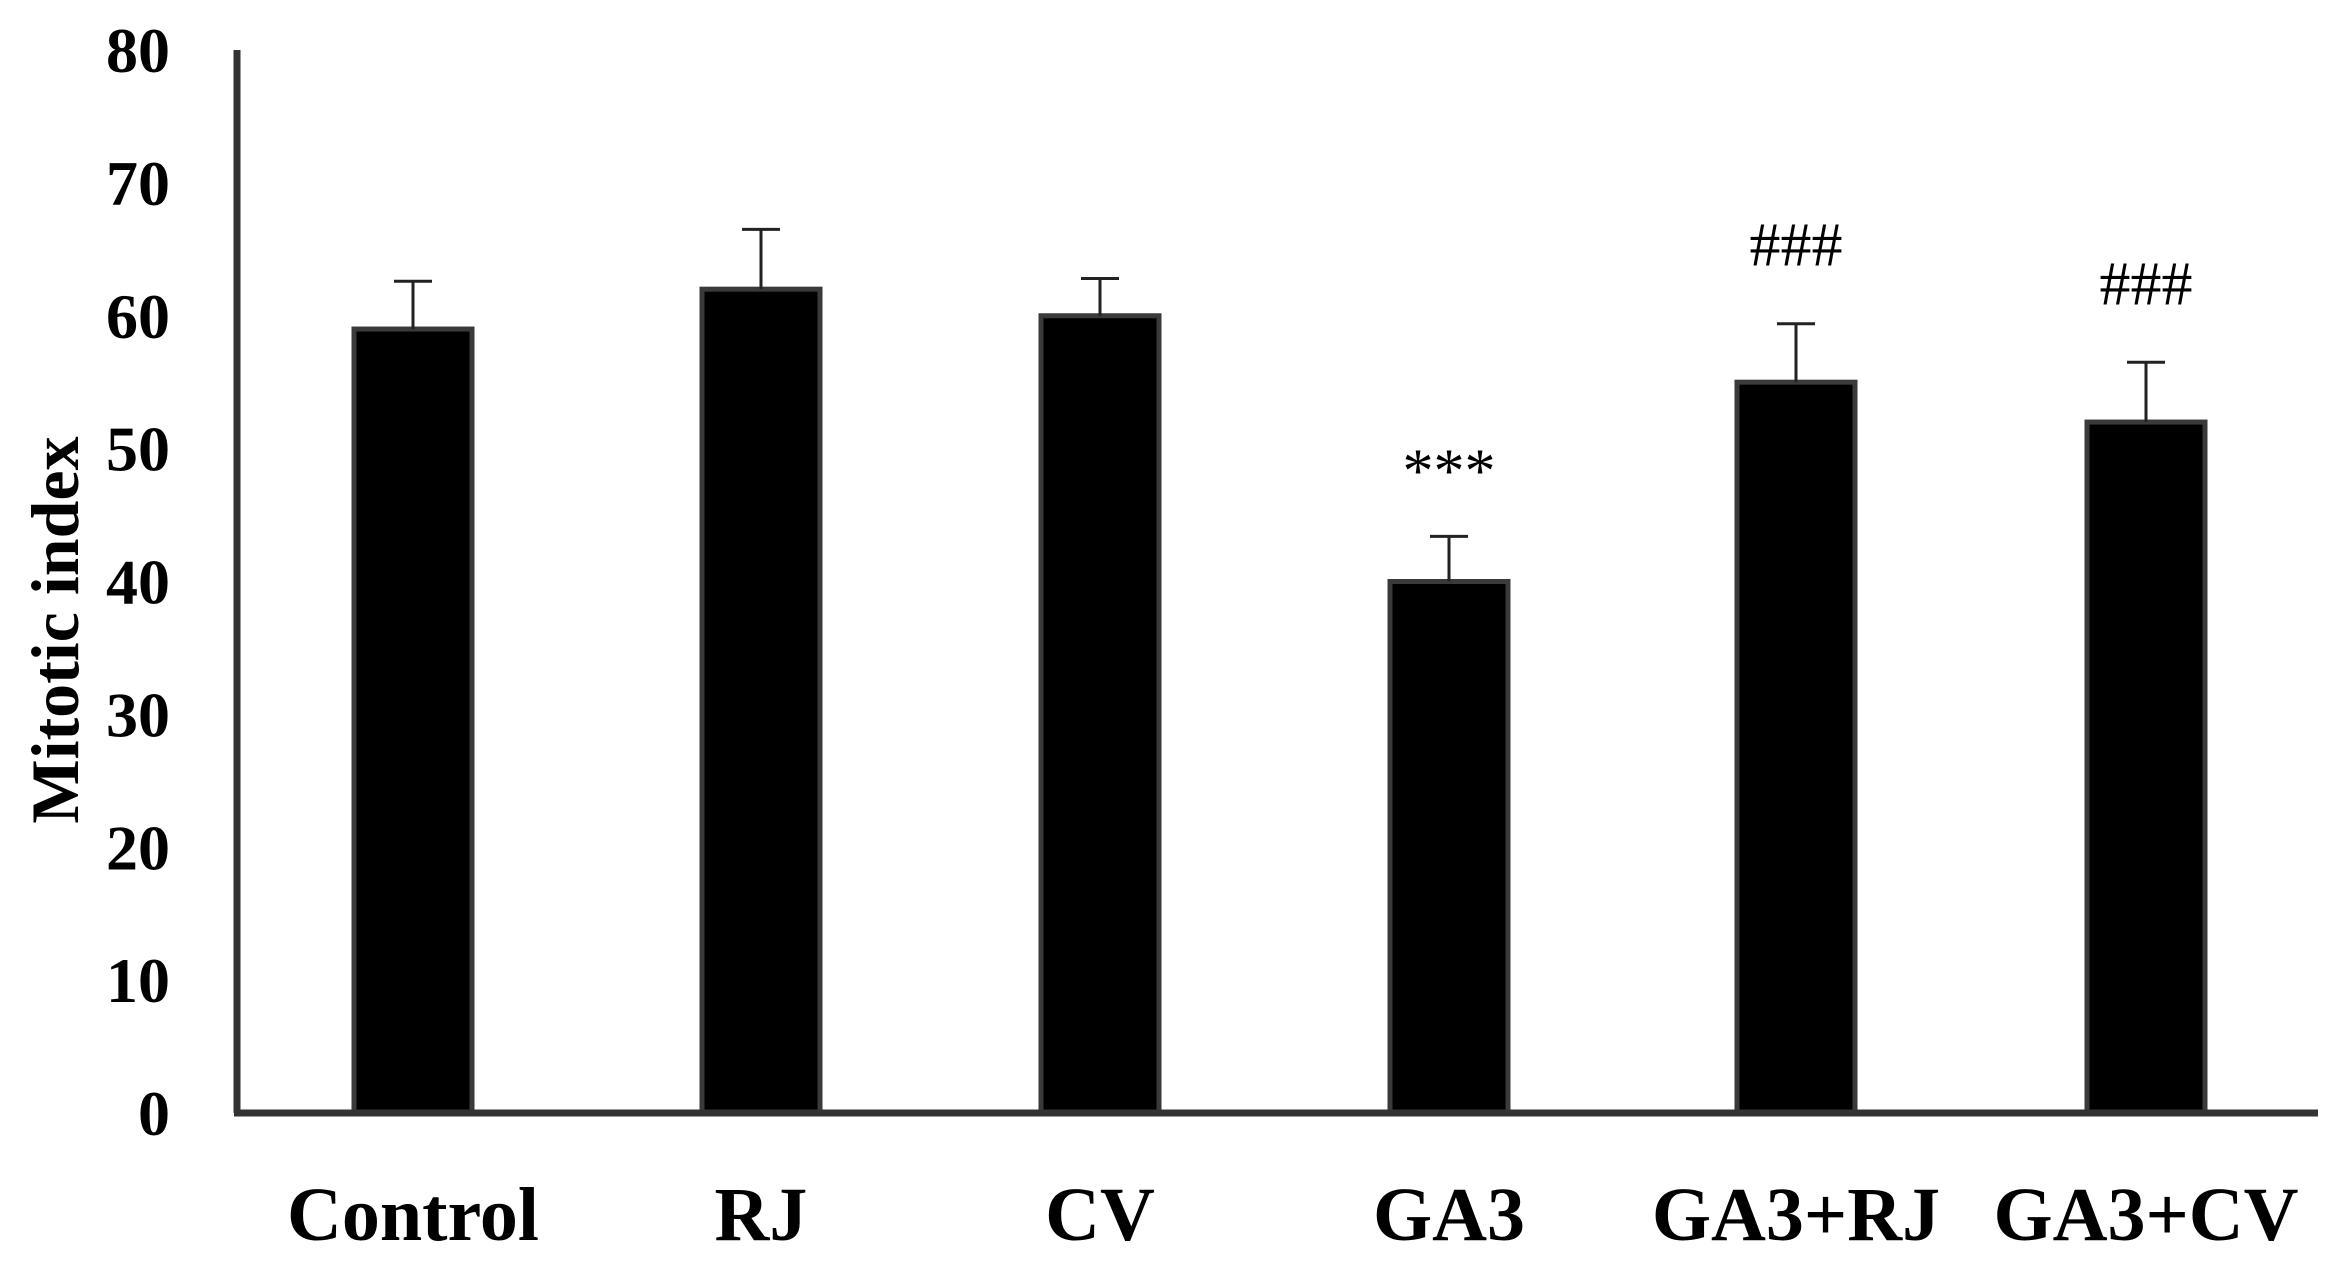 The height and width of the screenshot is (1263, 2328). I want to click on x-category-label: Control, so click(413, 1215).